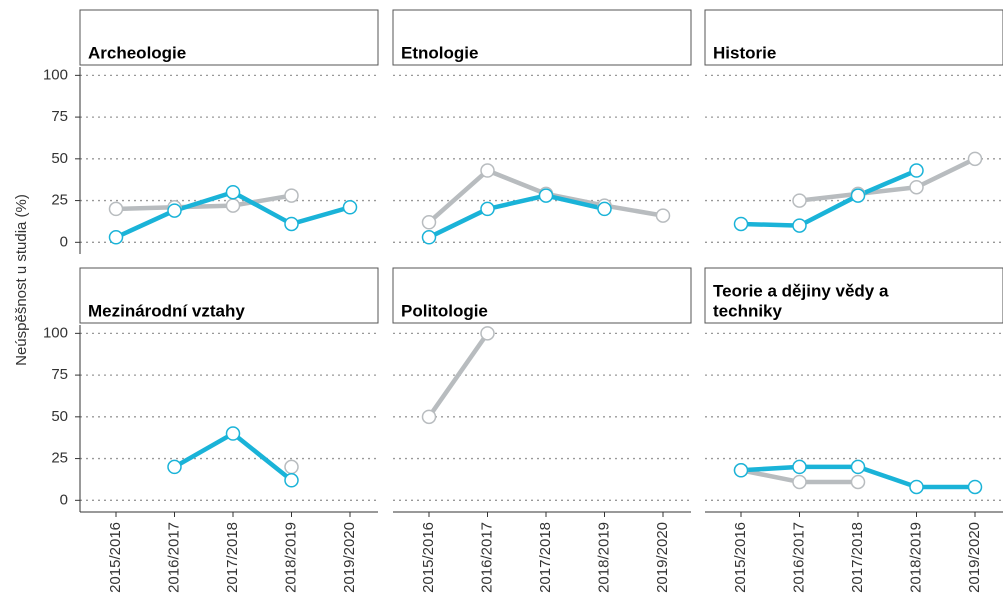 The image size is (1003, 605). What do you see at coordinates (137, 52) in the screenshot?
I see `panel-title: Archeologie` at bounding box center [137, 52].